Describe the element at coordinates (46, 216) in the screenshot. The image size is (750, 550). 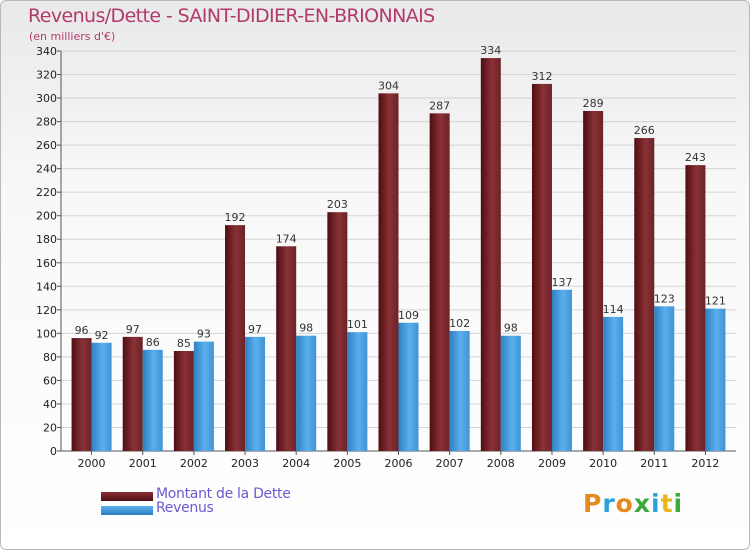
I see `y-tick-label: 200` at that location.